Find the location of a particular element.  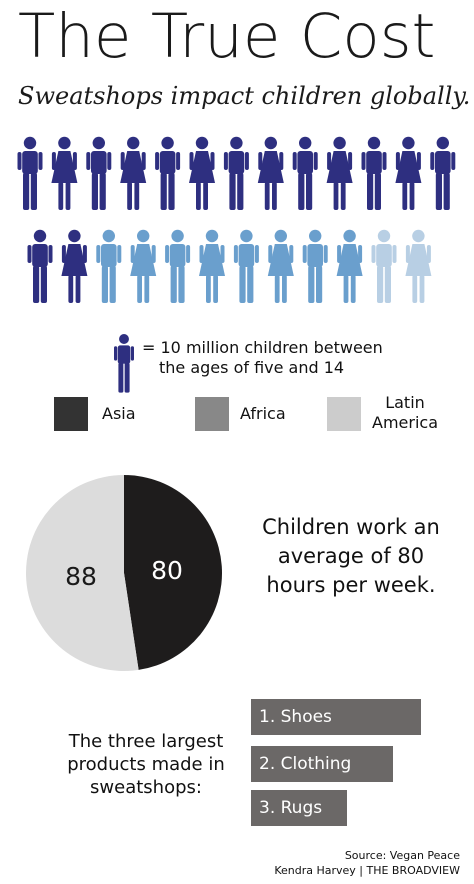

stat-line: Children work an is located at coordinates (351, 527).